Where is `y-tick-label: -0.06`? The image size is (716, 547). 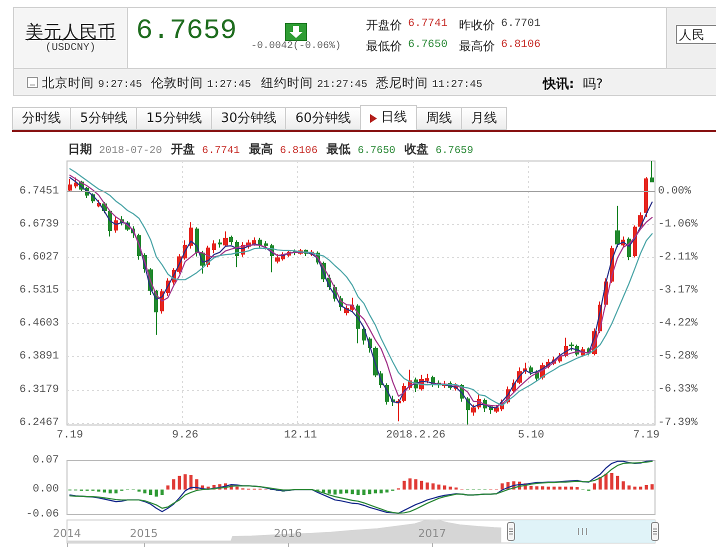
y-tick-label: -0.06 is located at coordinates (42, 514).